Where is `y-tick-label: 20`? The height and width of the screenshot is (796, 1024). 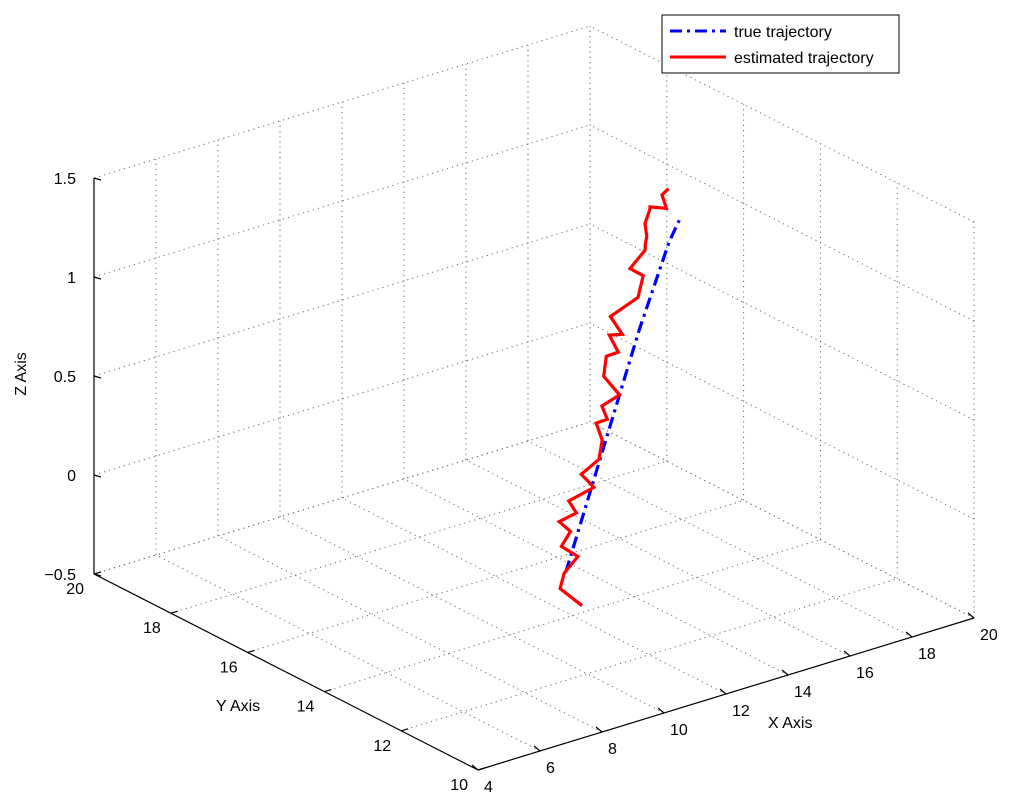
y-tick-label: 20 is located at coordinates (75, 589).